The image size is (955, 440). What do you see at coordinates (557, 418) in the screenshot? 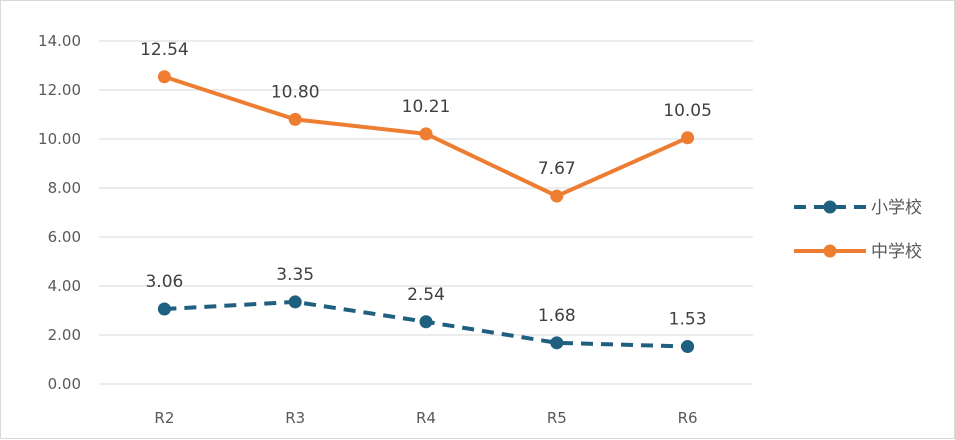
I see `x-tick-label: R5` at bounding box center [557, 418].